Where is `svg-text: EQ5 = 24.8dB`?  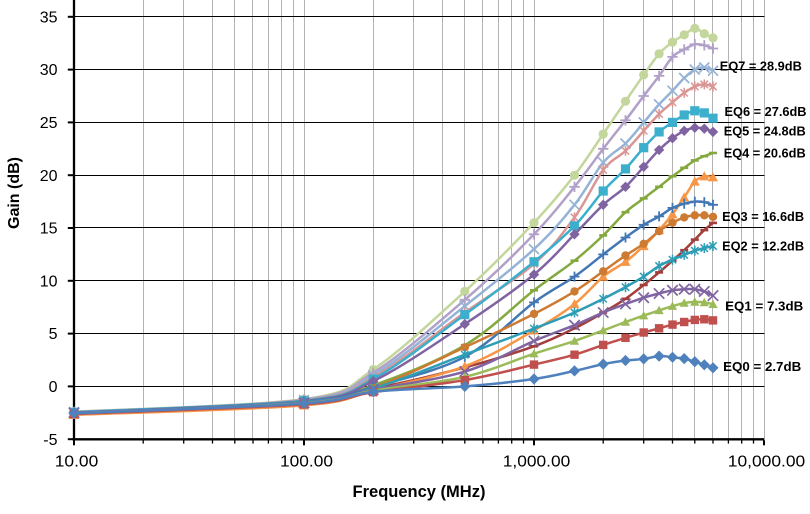
svg-text: EQ5 = 24.8dB is located at coordinates (765, 131).